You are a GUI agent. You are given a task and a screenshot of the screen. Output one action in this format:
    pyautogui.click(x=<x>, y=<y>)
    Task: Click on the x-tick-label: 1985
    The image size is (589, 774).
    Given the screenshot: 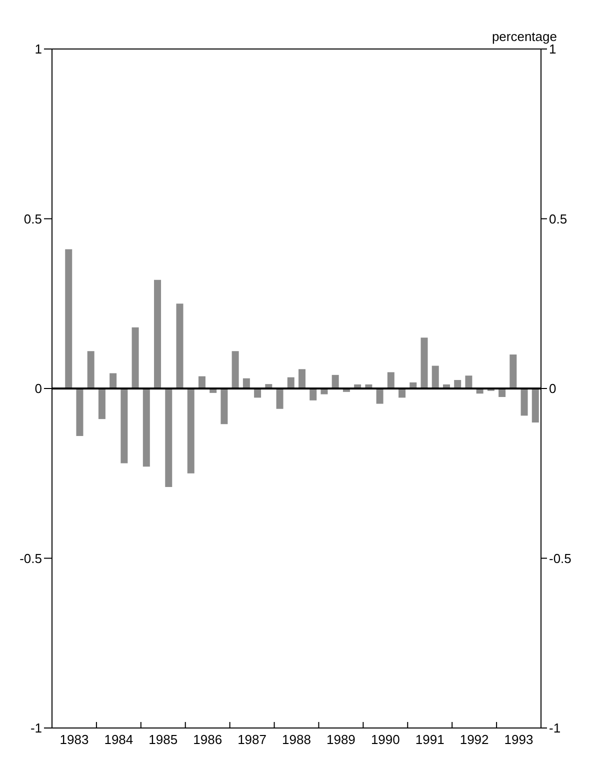 What is the action you would take?
    pyautogui.click(x=163, y=739)
    